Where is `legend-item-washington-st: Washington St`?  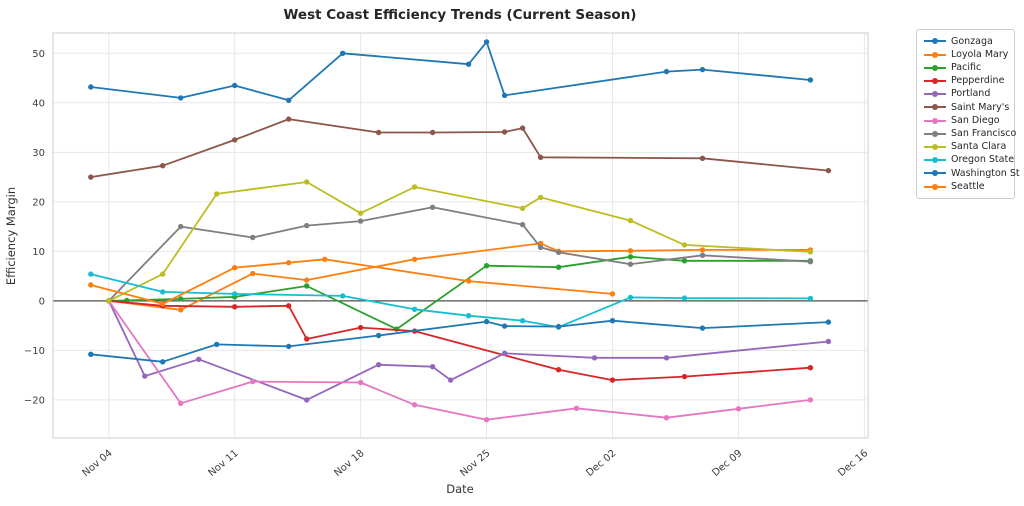 legend-item-washington-st: Washington St is located at coordinates (972, 174).